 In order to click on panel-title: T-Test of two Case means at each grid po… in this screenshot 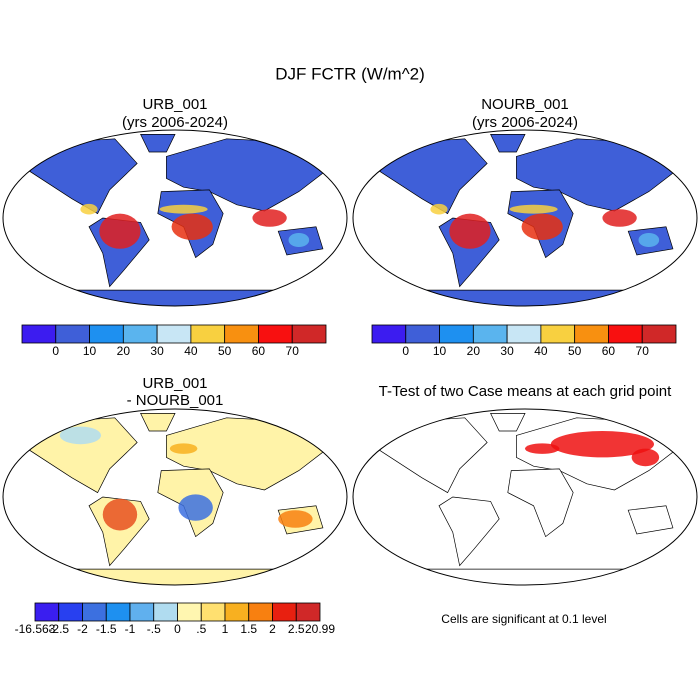, I will do `click(525, 391)`.